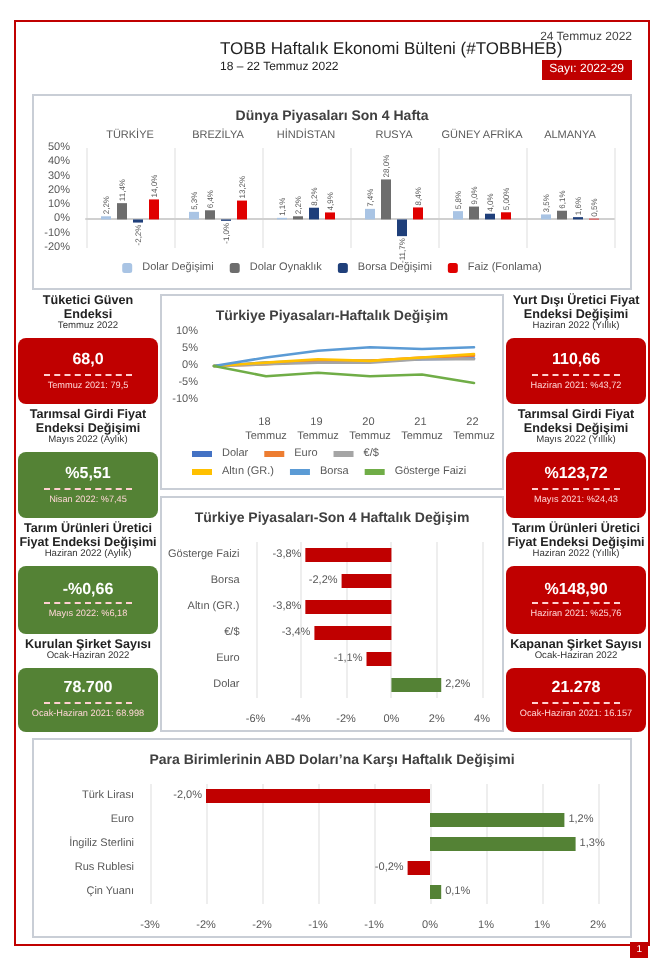 This screenshot has width=664, height=960. Describe the element at coordinates (391, 48) in the screenshot. I see `text: TOBB Haftalık Ekonomi Bülteni (#TOBBHEB)` at that location.